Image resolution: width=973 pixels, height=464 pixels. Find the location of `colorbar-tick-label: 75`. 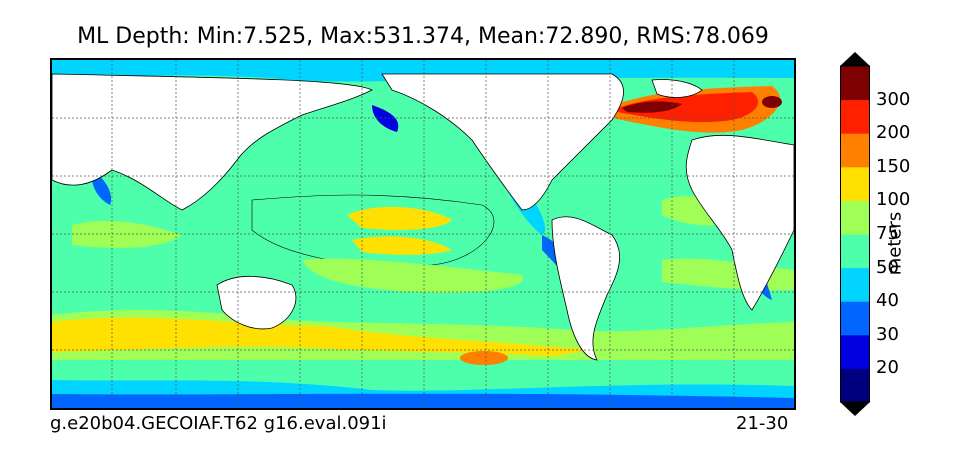

colorbar-tick-label: 75 is located at coordinates (887, 233).